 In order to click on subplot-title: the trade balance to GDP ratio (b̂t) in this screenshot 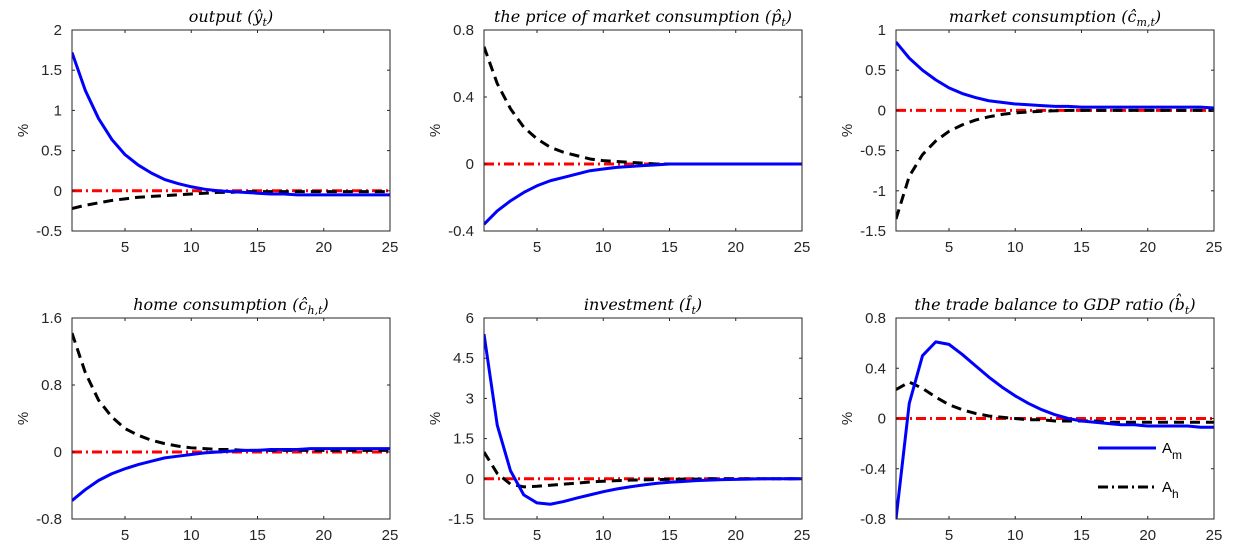, I will do `click(1054, 305)`.